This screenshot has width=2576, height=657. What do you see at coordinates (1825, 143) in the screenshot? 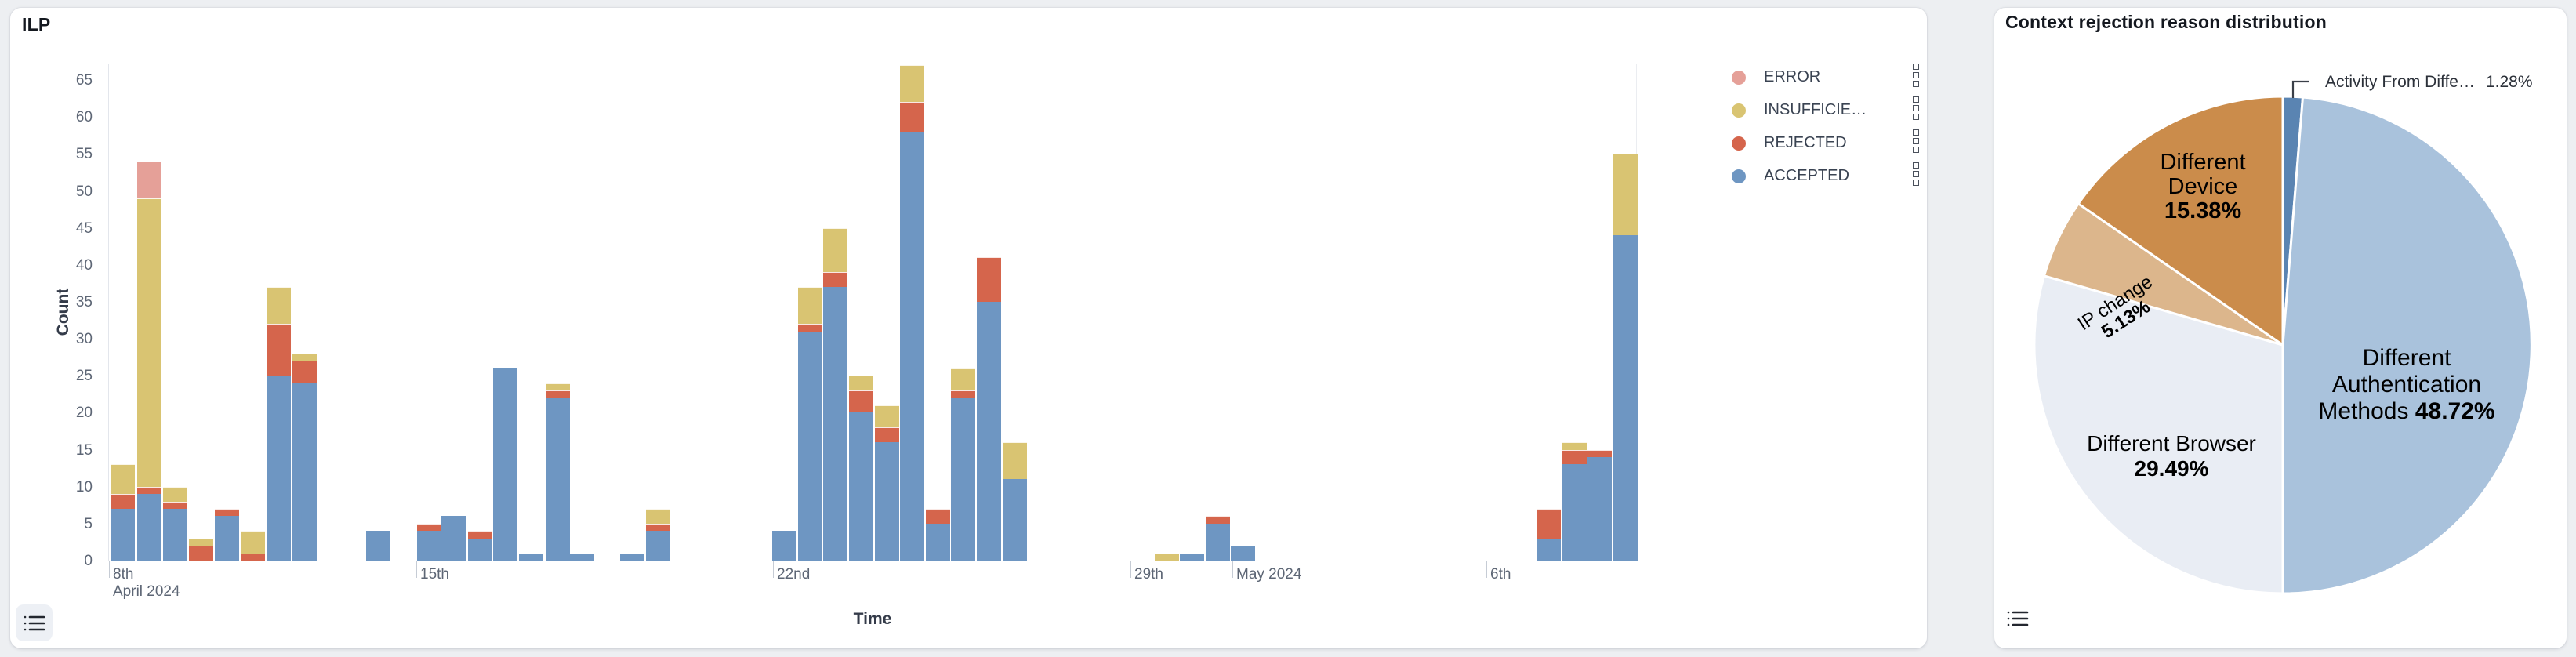
I see `legend-item-rejected: REJECTED` at bounding box center [1825, 143].